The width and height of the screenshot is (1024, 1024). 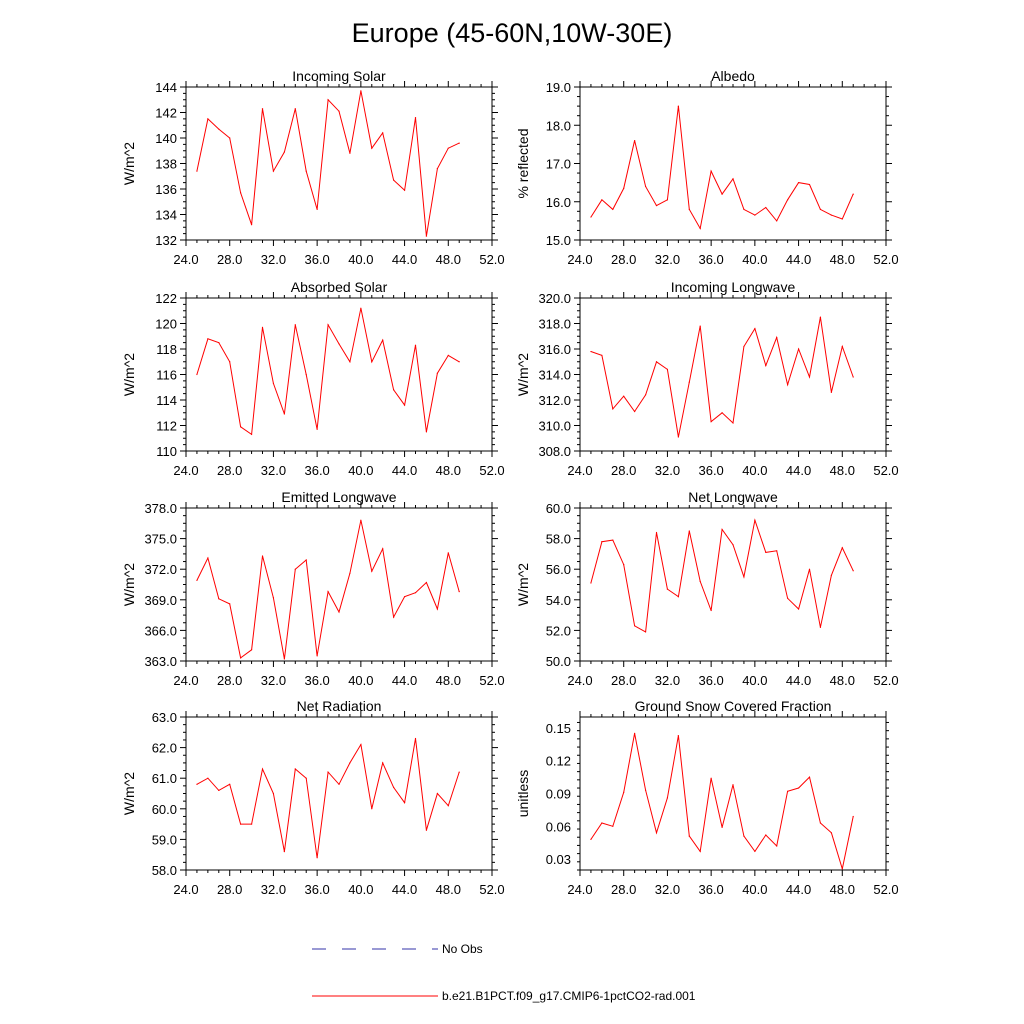 What do you see at coordinates (754, 470) in the screenshot?
I see `x-tick-label: 40.0` at bounding box center [754, 470].